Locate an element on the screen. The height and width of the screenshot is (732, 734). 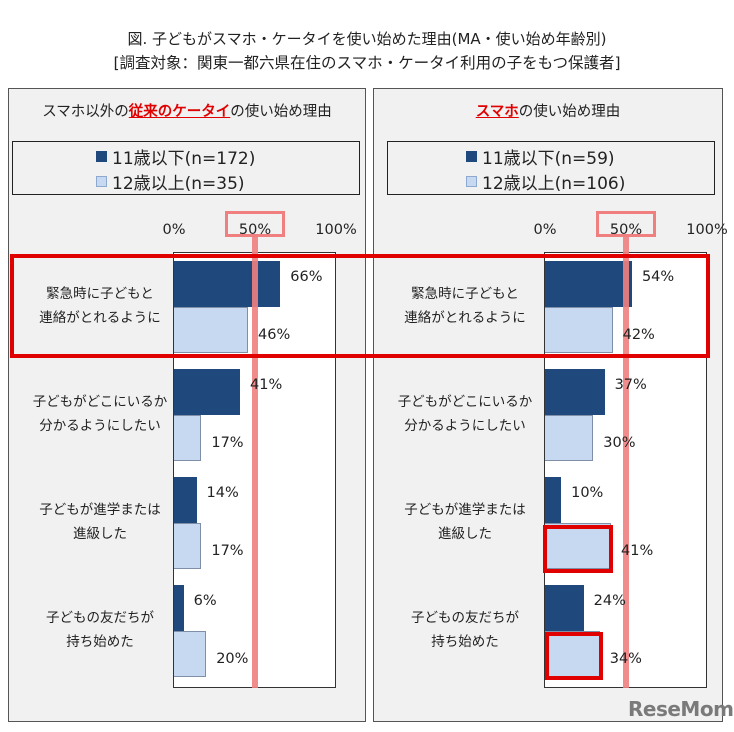
legend-item-under11: 11歳以下(n=172) is located at coordinates (175, 156).